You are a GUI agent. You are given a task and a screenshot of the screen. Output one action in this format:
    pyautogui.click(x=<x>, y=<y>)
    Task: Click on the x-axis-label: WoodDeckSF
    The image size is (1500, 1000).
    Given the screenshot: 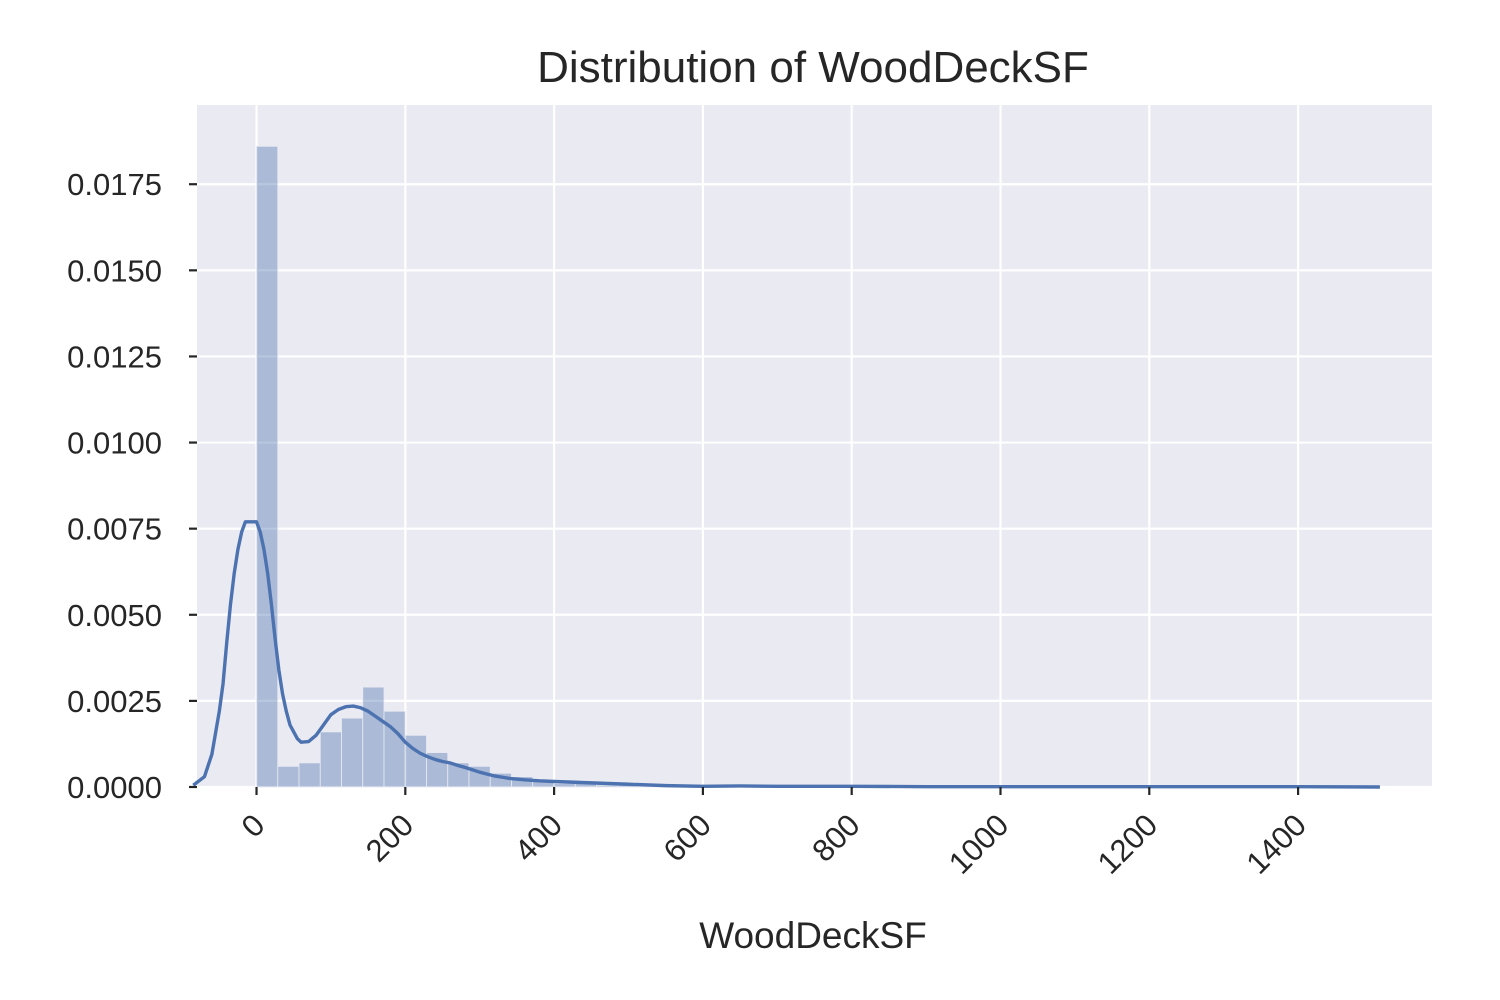 What is the action you would take?
    pyautogui.click(x=813, y=935)
    